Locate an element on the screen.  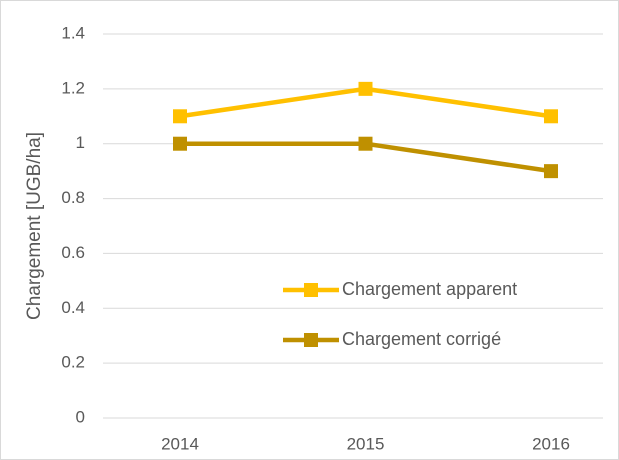
x-tick-label: 2015 is located at coordinates (366, 443).